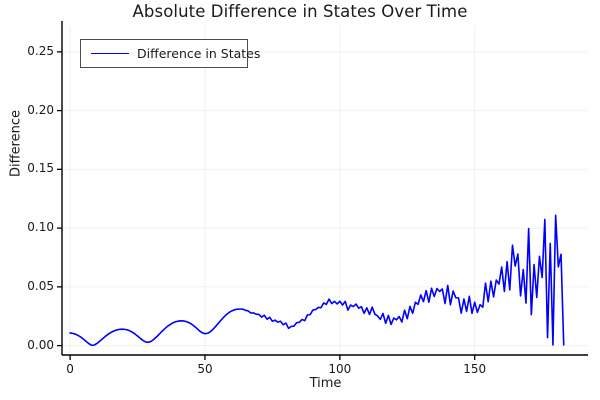 The width and height of the screenshot is (600, 400). I want to click on x-tick-label: 100, so click(340, 369).